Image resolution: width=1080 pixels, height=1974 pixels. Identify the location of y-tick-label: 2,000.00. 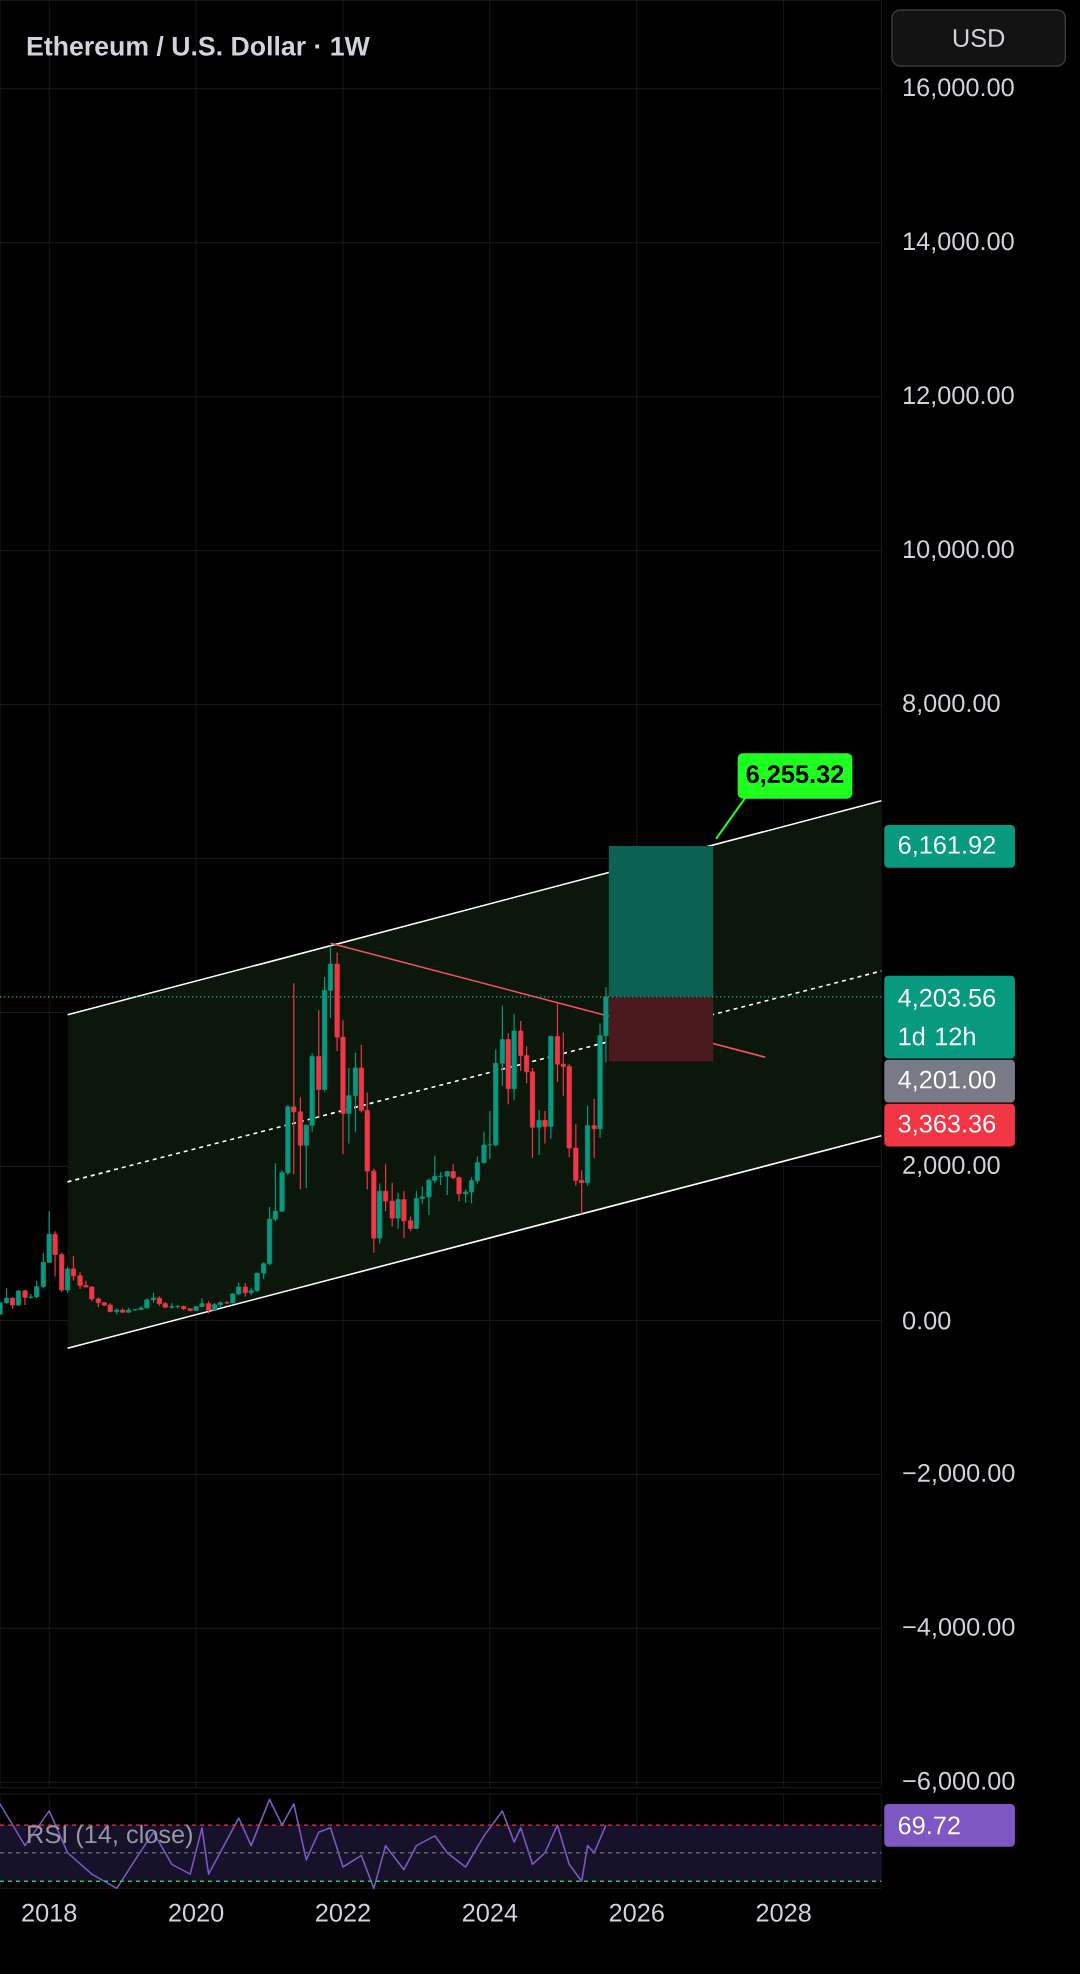
(951, 1166).